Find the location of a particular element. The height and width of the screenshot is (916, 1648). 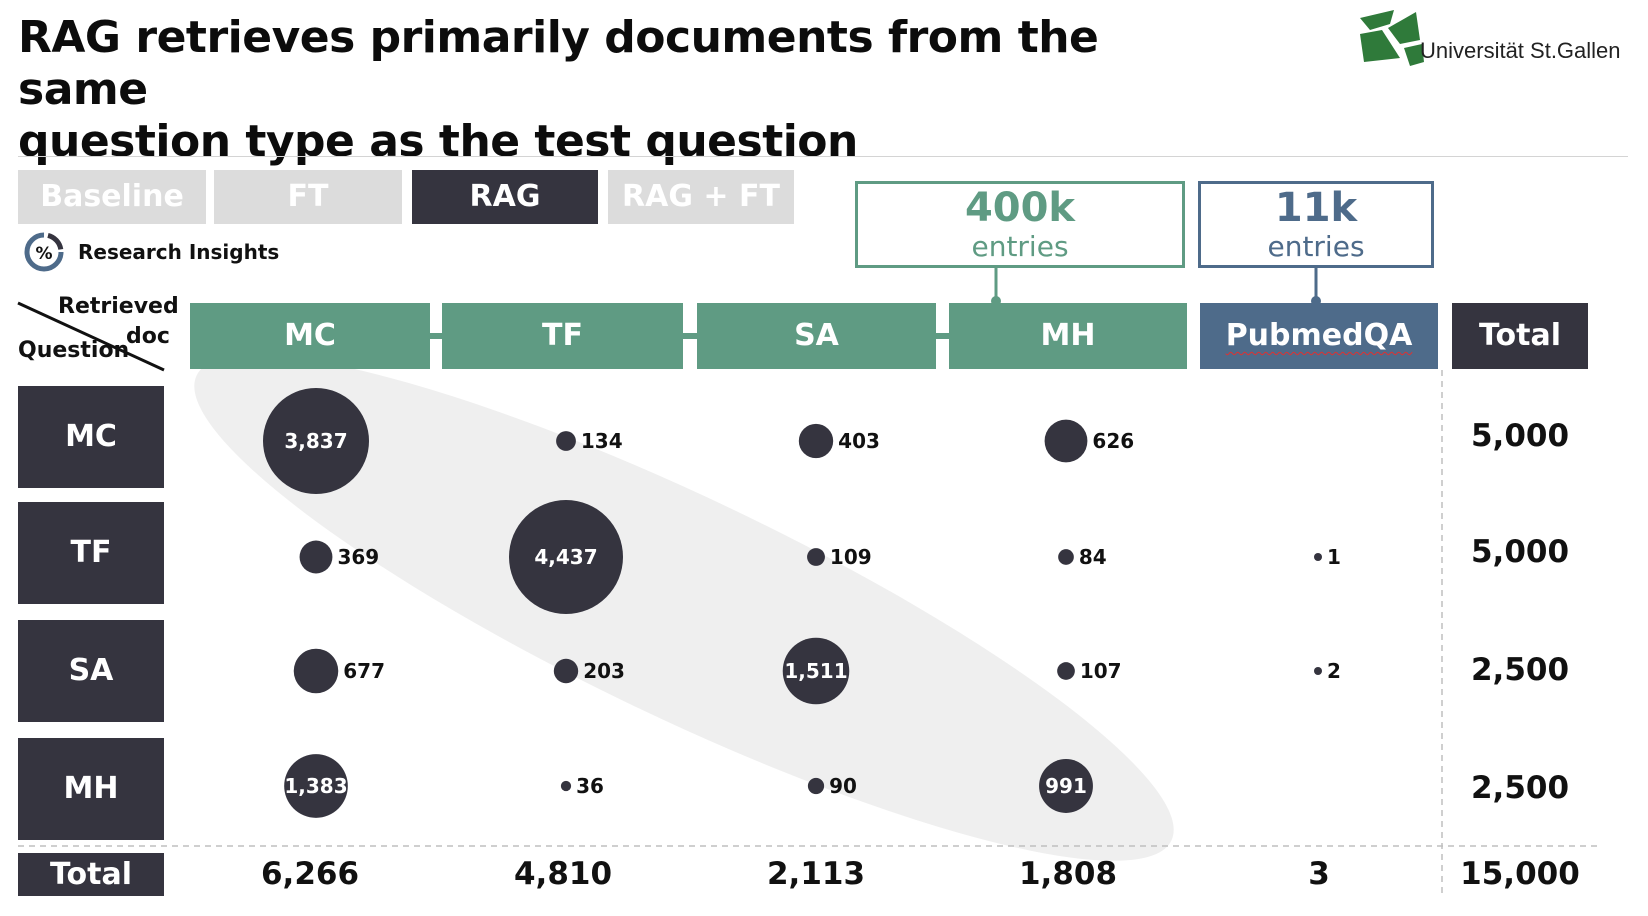

tab-rag-ft: RAG + FT is located at coordinates (701, 197).